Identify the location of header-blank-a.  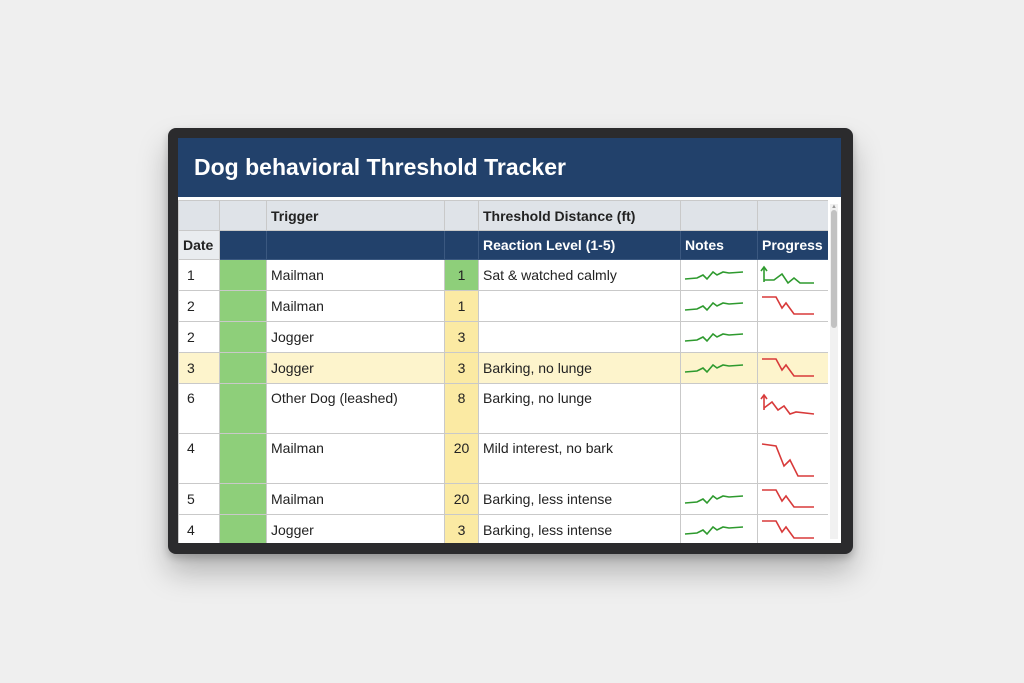
(199, 215).